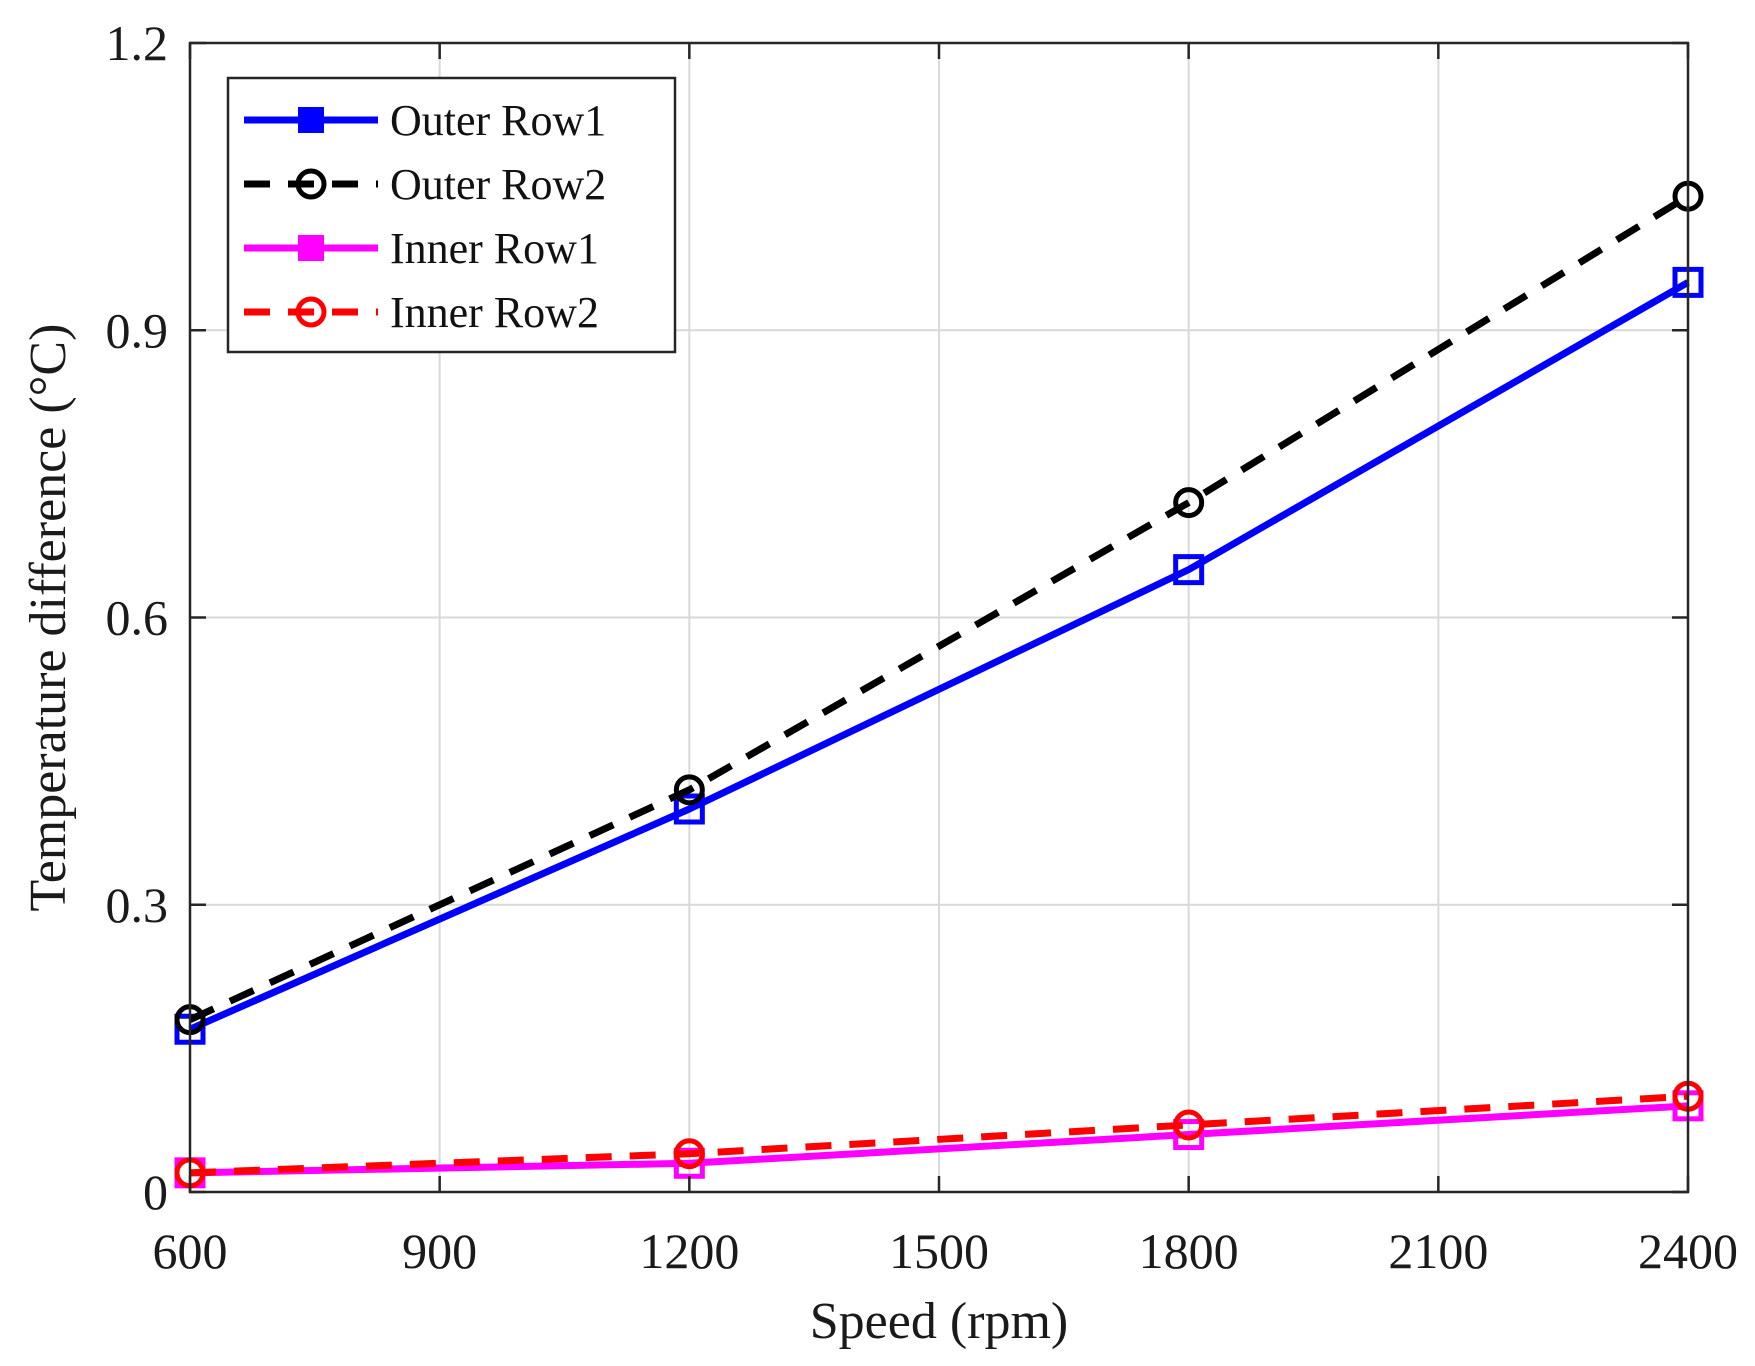 The width and height of the screenshot is (1755, 1366). I want to click on y-tick-label: 1.2, so click(137, 43).